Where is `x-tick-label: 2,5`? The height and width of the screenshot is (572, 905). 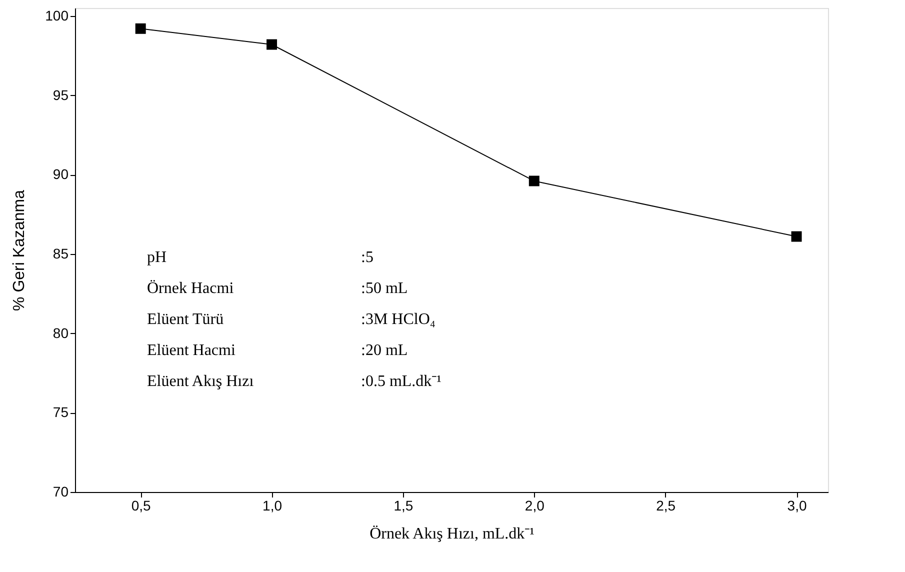 x-tick-label: 2,5 is located at coordinates (666, 506).